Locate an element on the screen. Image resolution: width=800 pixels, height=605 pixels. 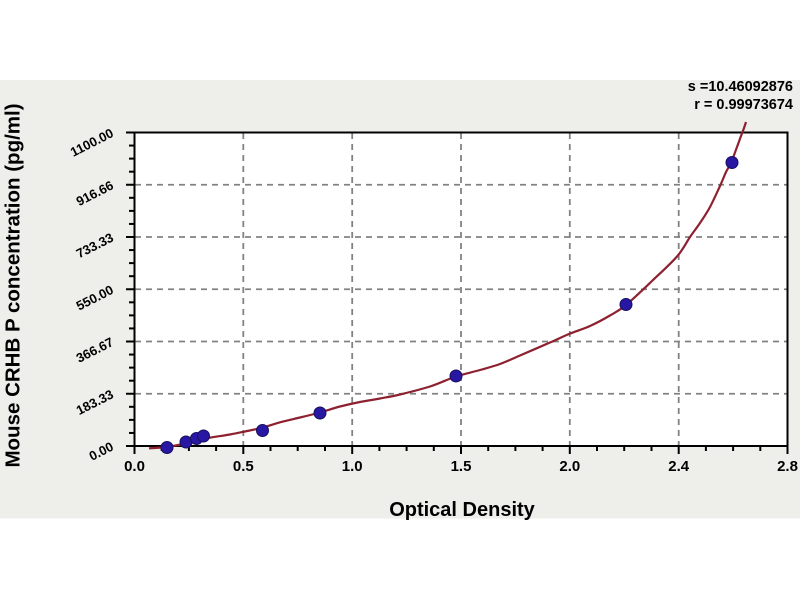
svg-text: Optical Density is located at coordinates (462, 510).